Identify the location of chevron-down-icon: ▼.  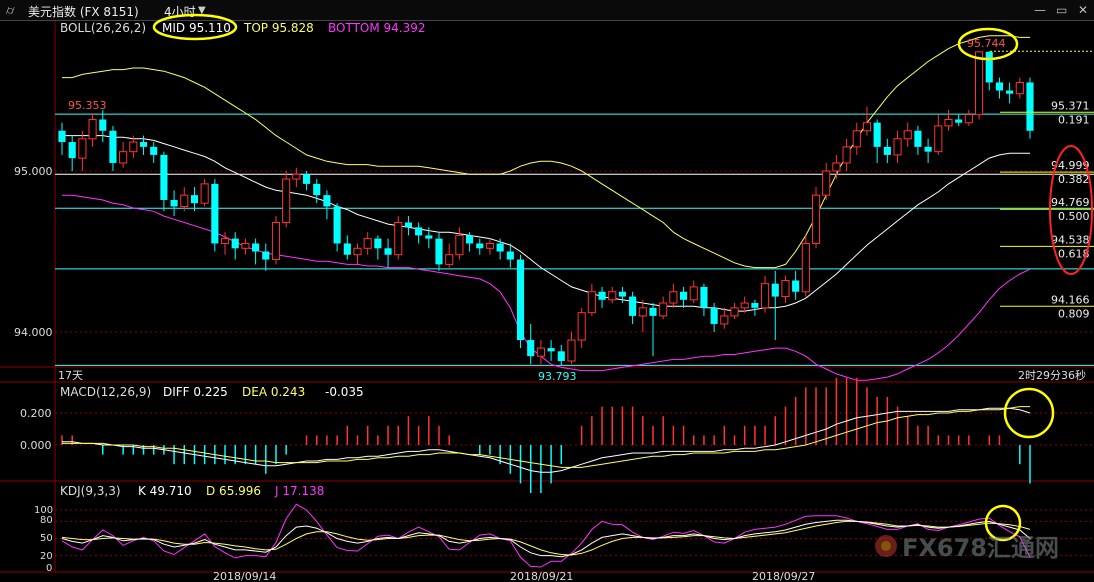
(202, 10).